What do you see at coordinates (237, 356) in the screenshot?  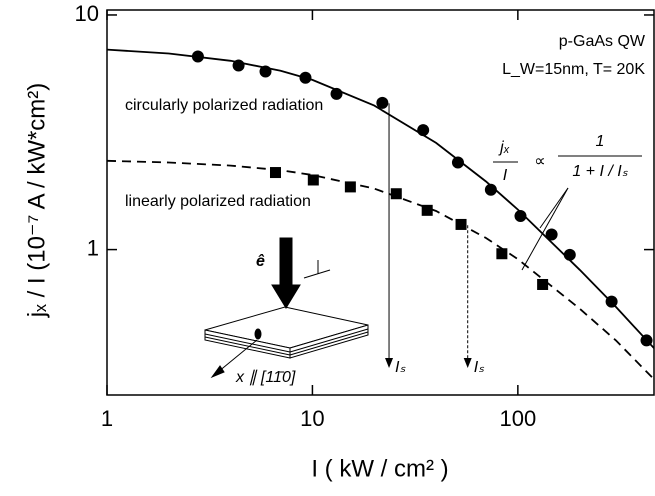 I see `x-direction` at bounding box center [237, 356].